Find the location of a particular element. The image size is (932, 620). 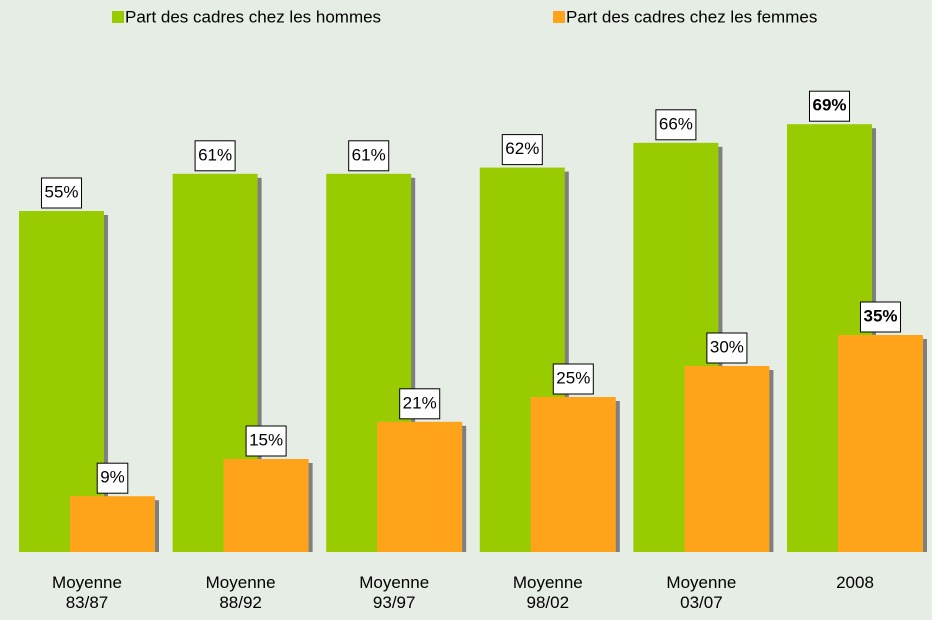

data-label: 66% is located at coordinates (676, 123).